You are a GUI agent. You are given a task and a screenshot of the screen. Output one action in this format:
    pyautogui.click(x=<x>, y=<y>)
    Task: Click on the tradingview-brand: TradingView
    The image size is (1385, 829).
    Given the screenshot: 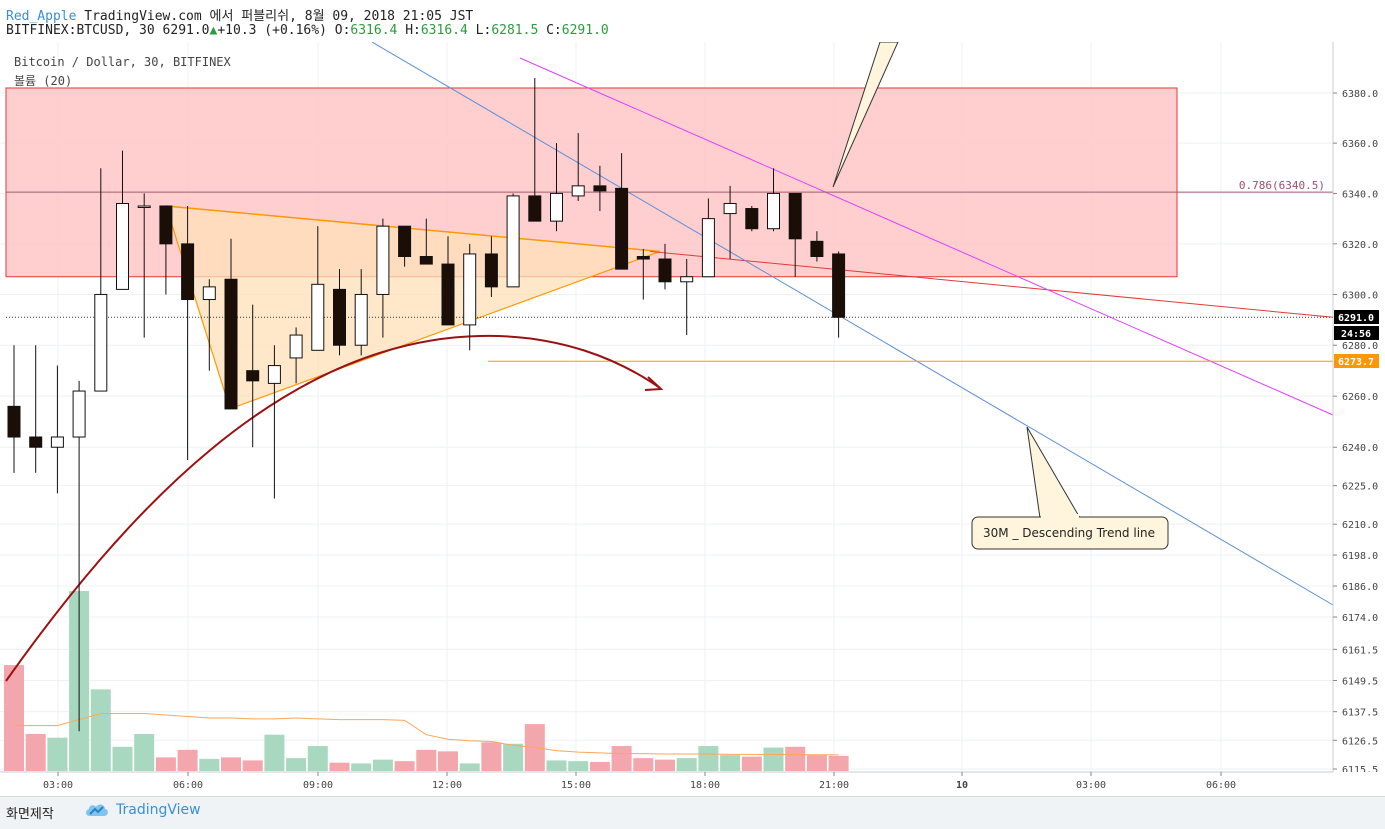 What is the action you would take?
    pyautogui.click(x=142, y=810)
    